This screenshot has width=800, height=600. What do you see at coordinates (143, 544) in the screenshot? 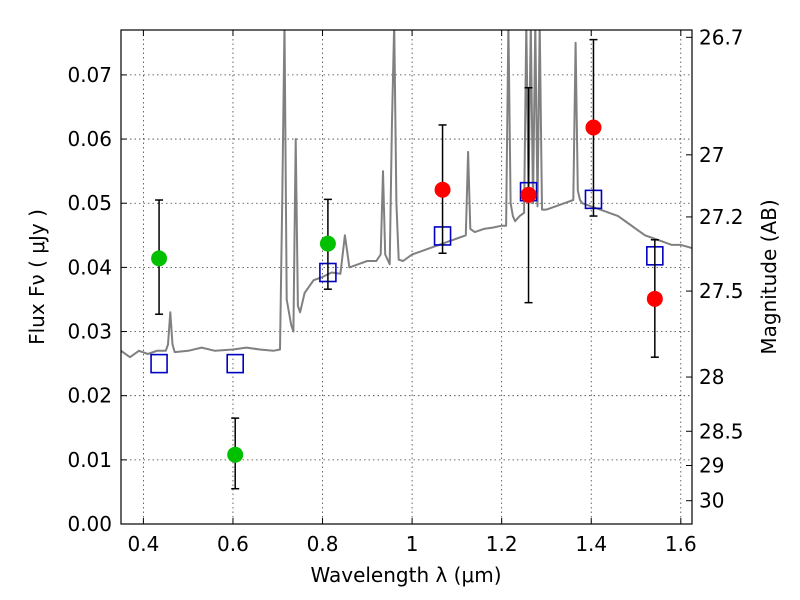
I see `x-tick-label: 0.4` at bounding box center [143, 544].